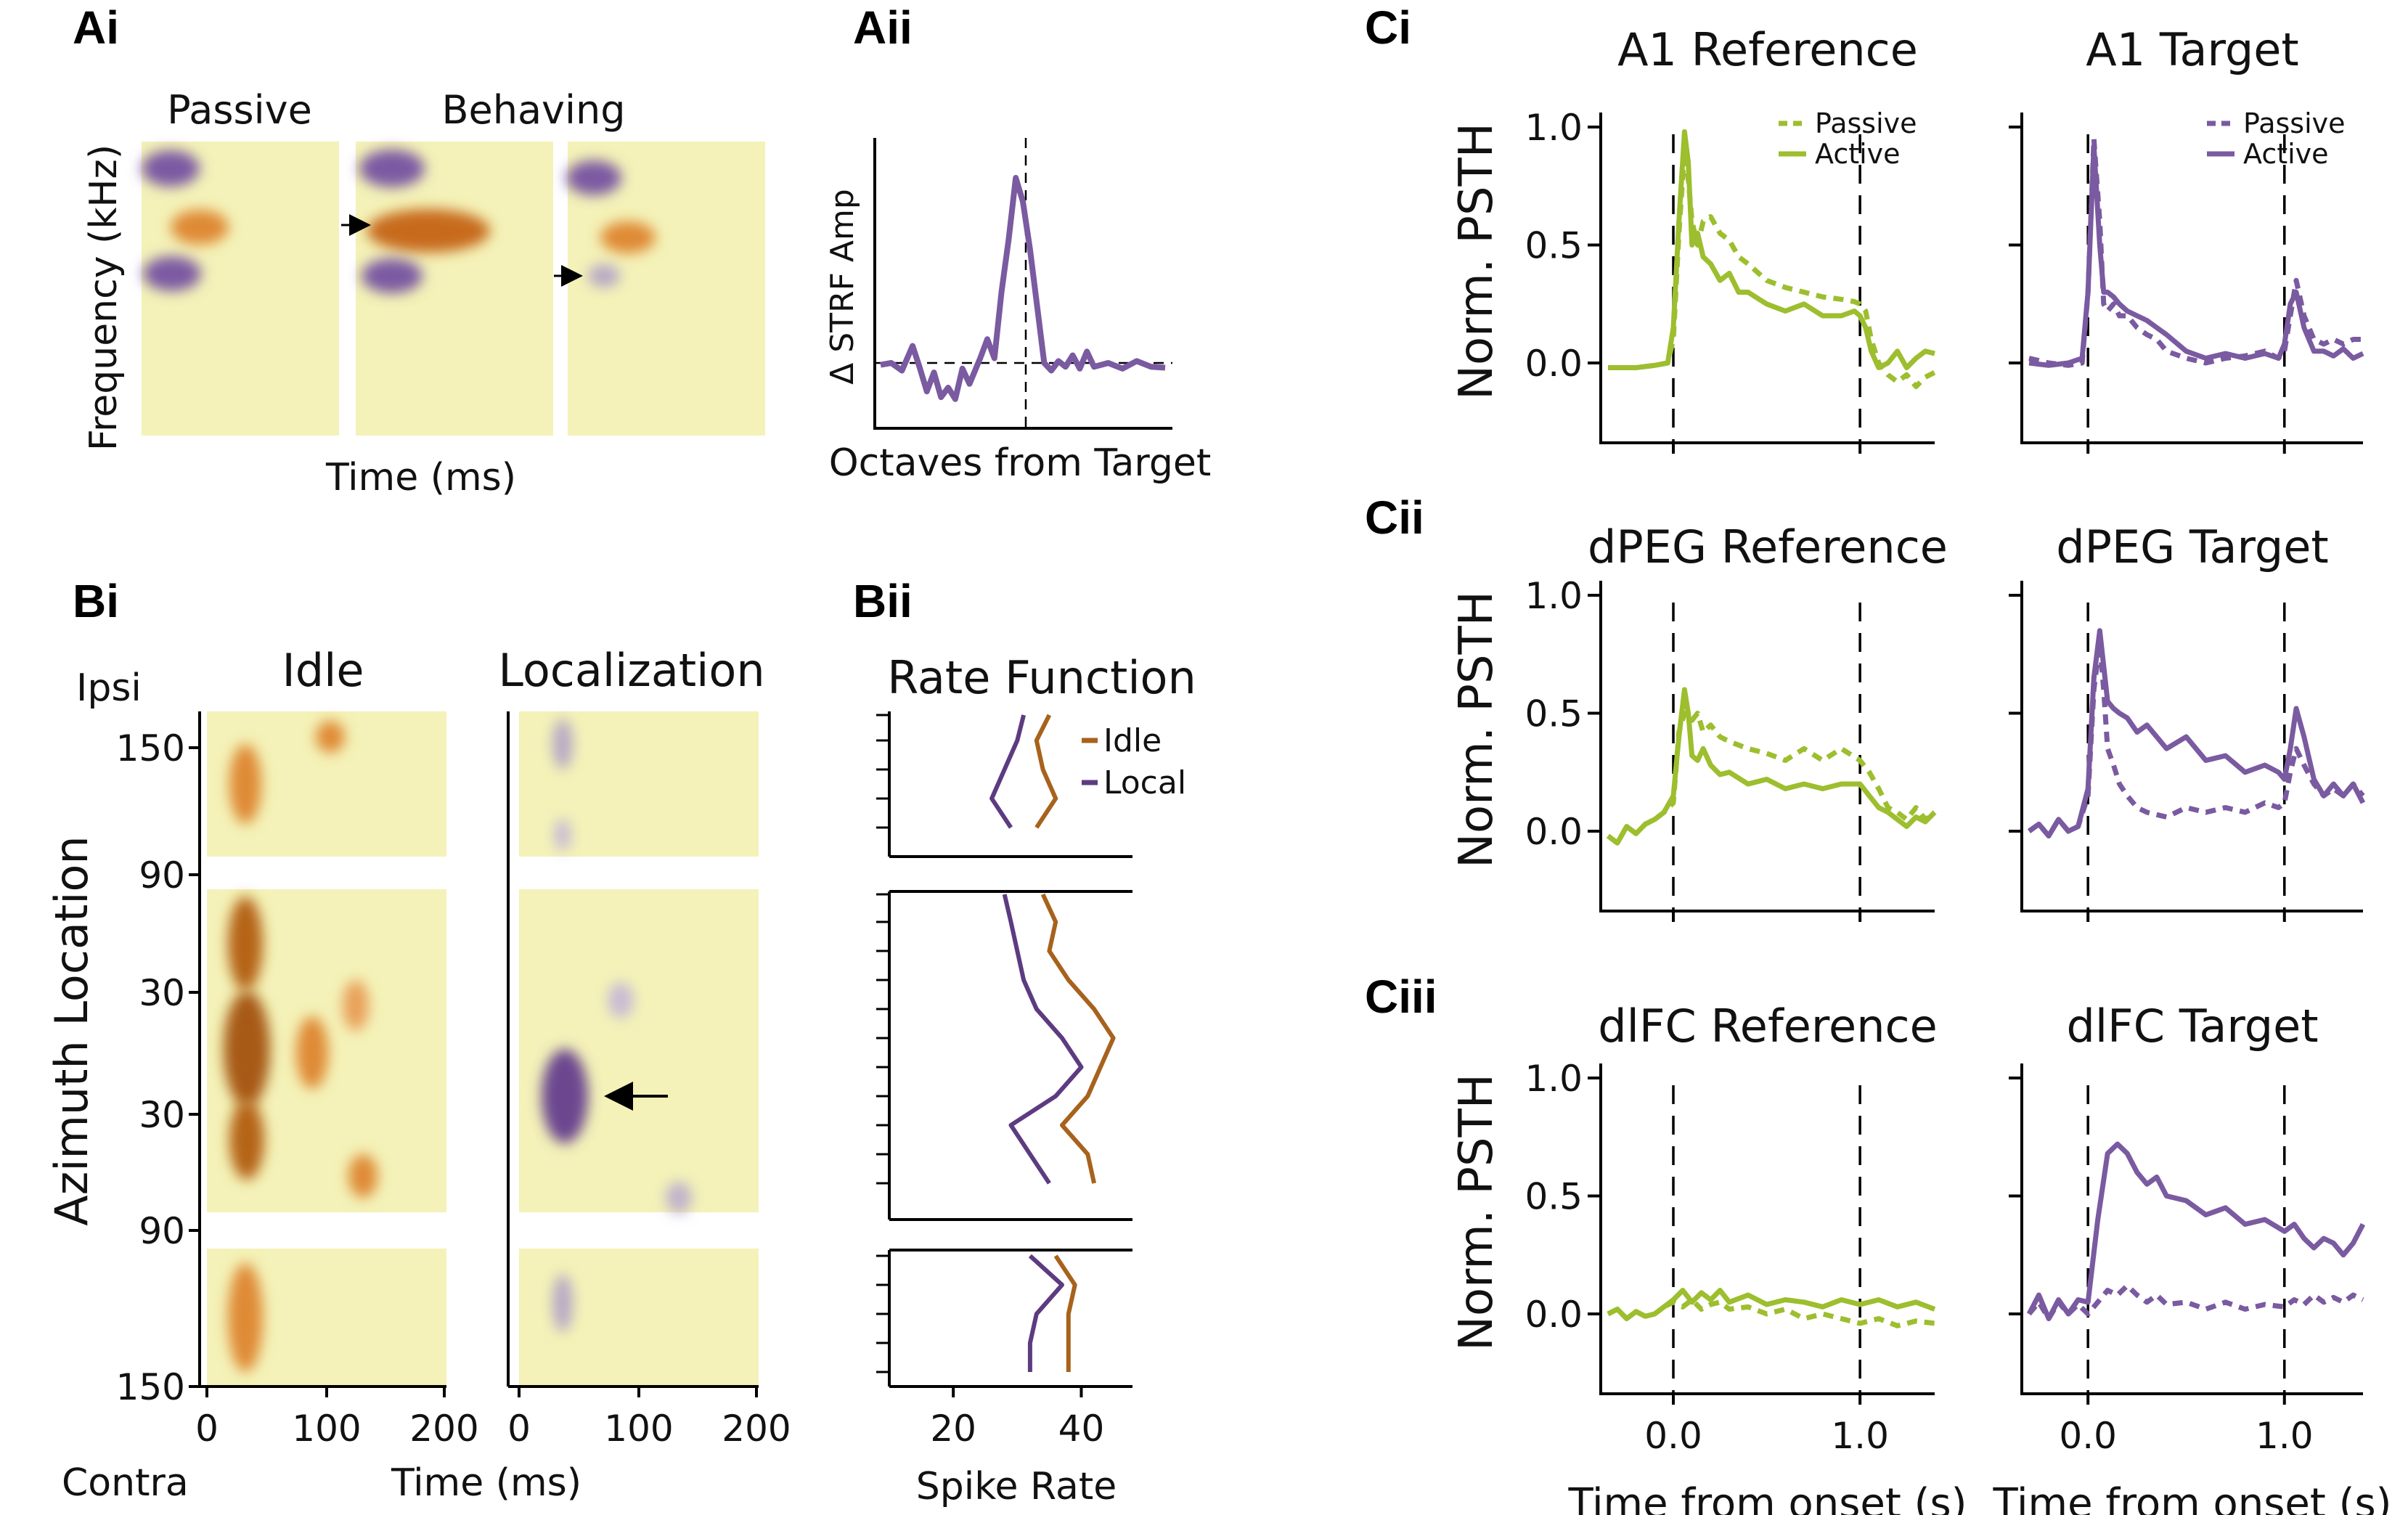 The width and height of the screenshot is (2408, 1515). I want to click on panel-label-ciii: Ciii, so click(1401, 997).